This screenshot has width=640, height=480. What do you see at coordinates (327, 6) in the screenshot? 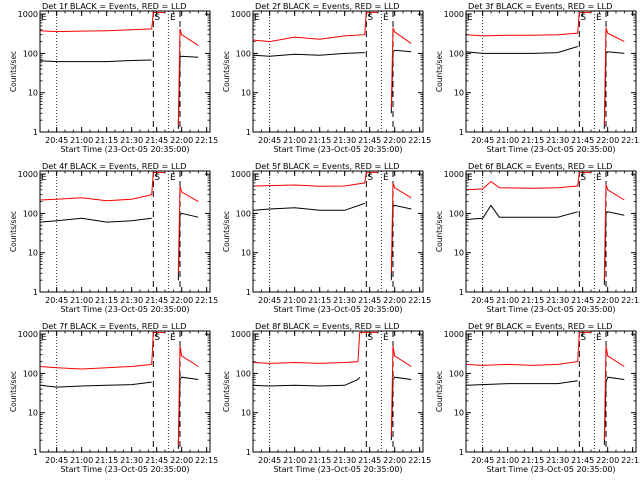
I see `panel-title: Det 2f BLACK = Events, RED = LLD` at bounding box center [327, 6].